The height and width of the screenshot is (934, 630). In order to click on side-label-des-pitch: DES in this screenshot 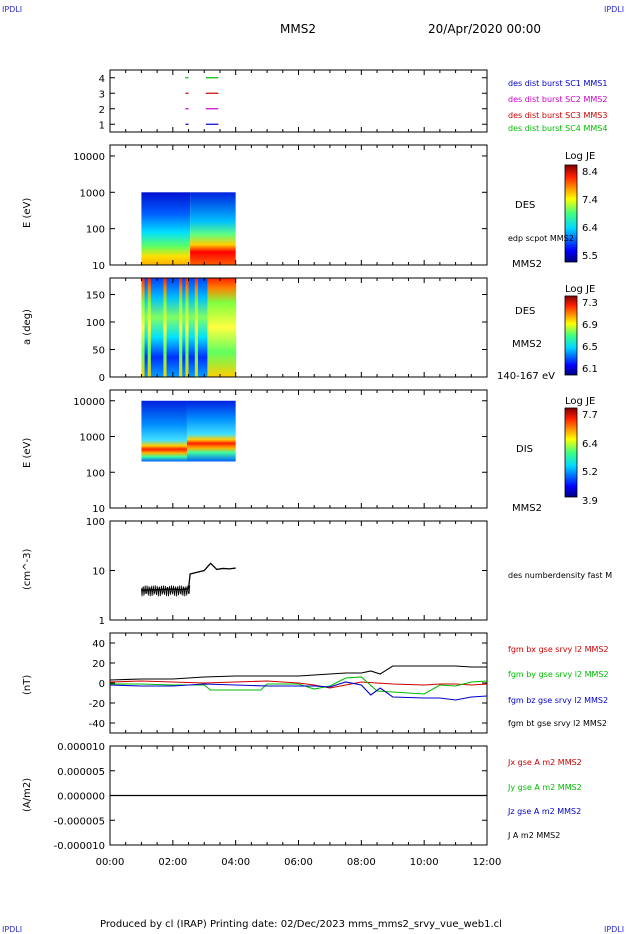, I will do `click(525, 311)`.